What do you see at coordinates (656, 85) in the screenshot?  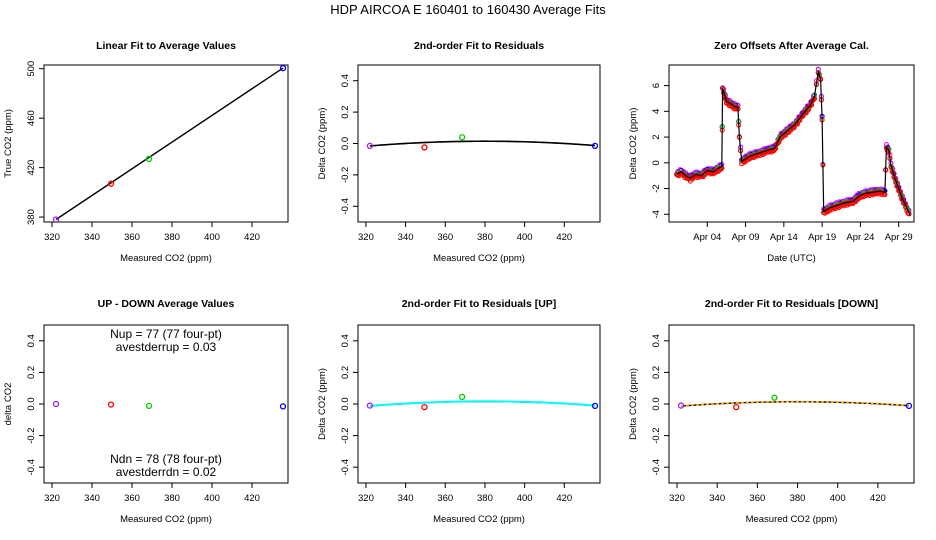 I see `y-tick-label: 6` at bounding box center [656, 85].